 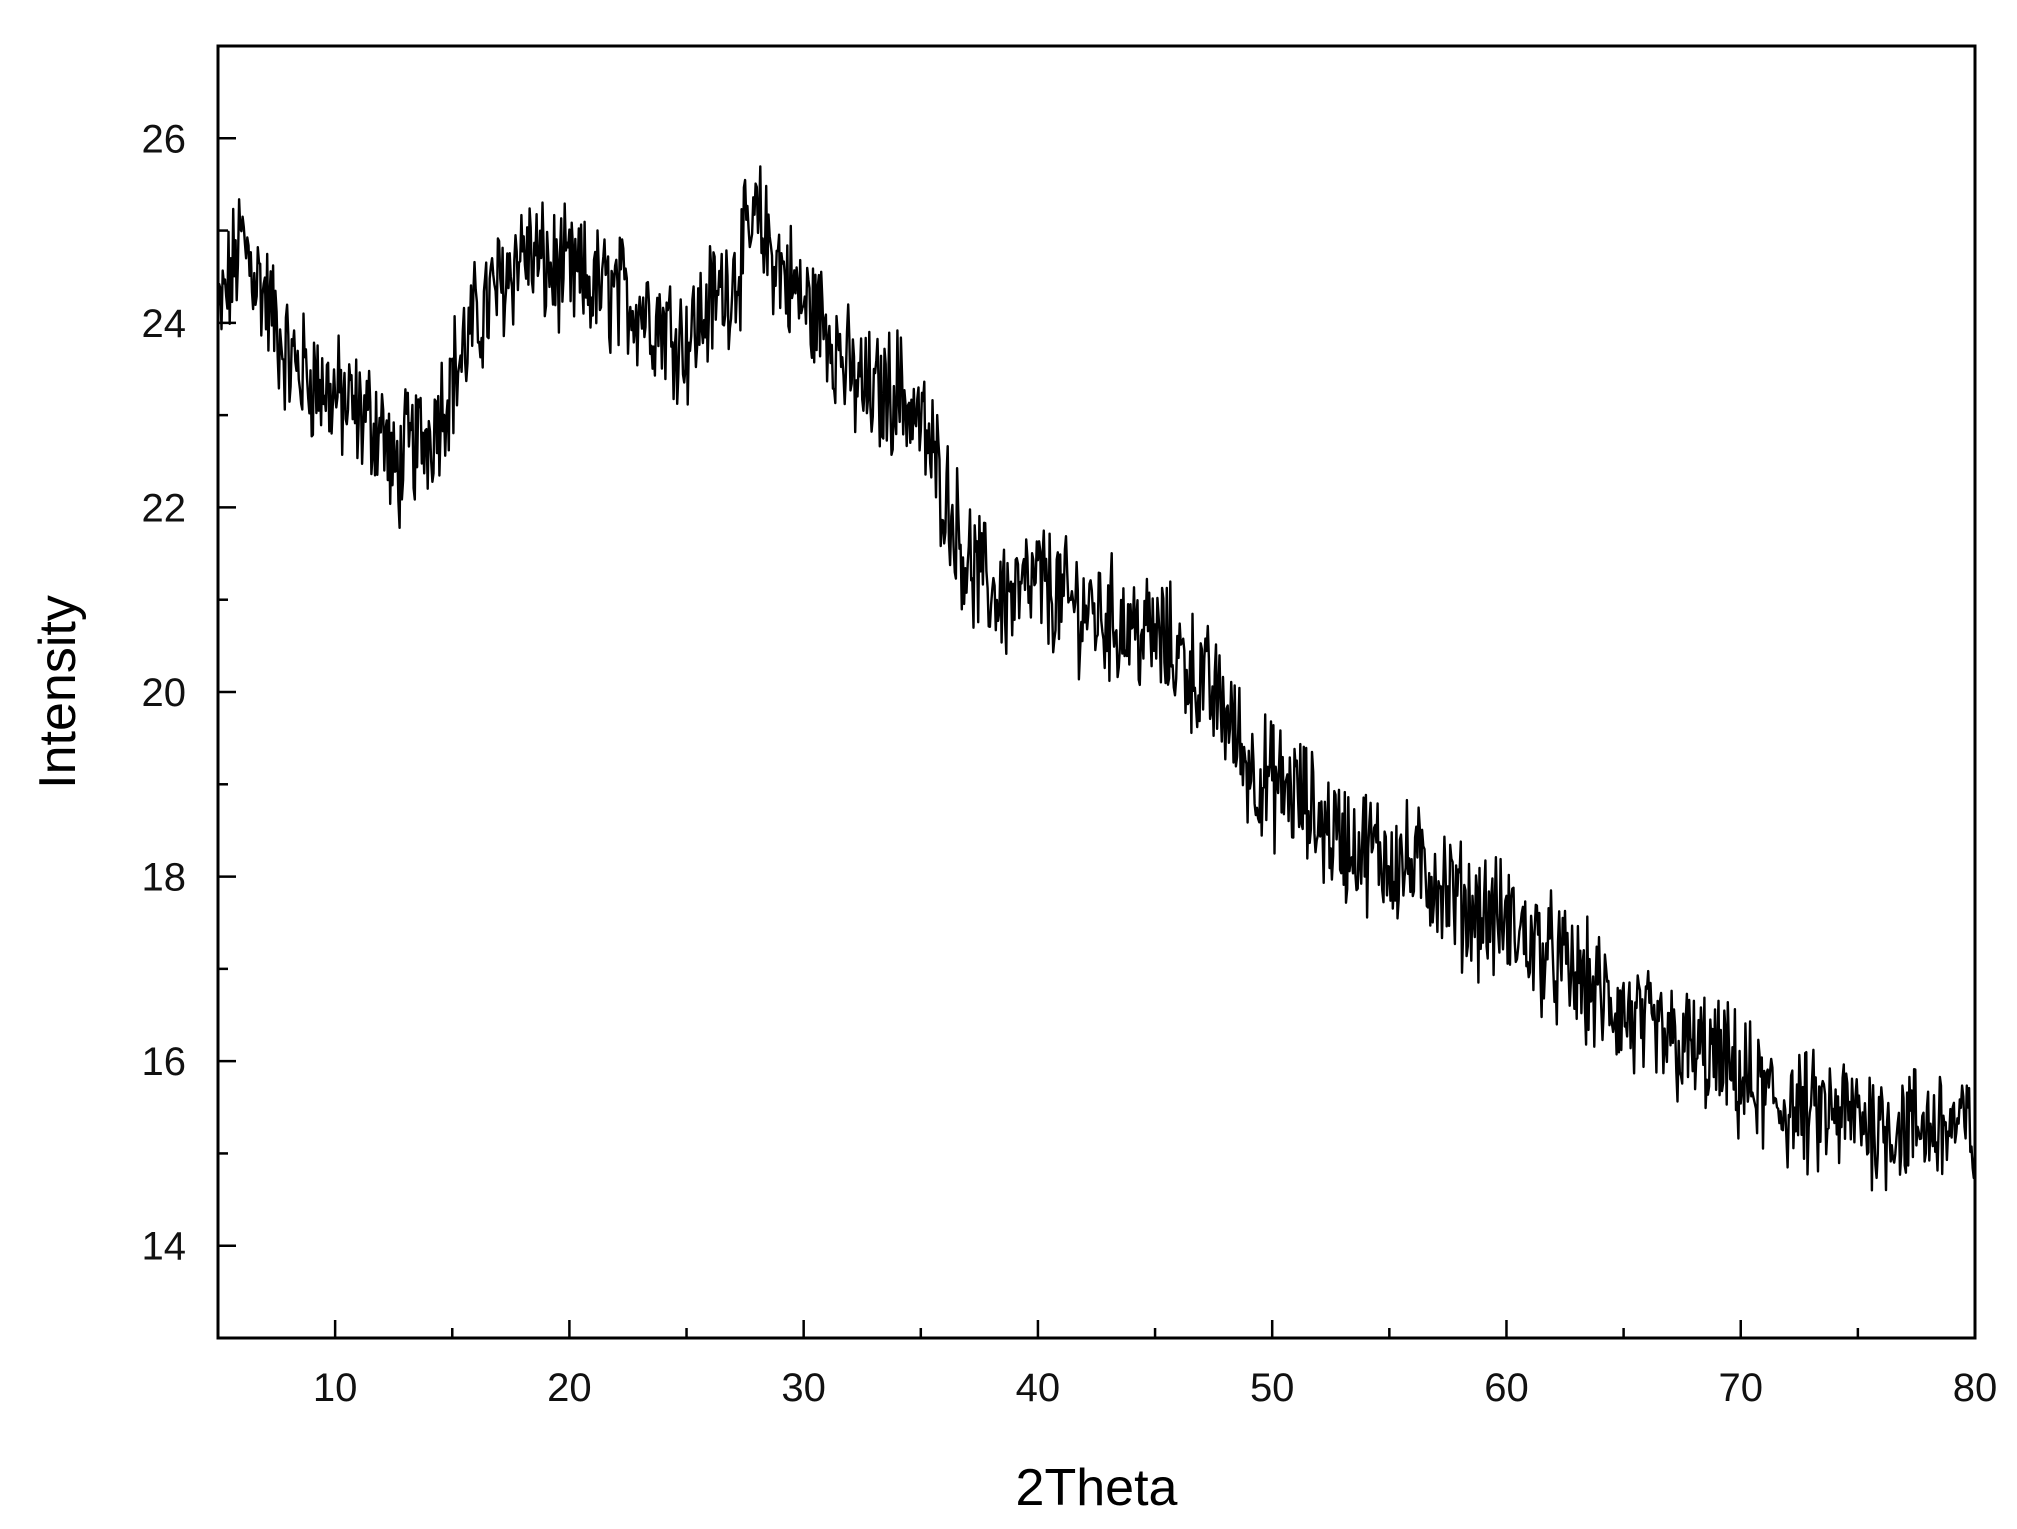 What do you see at coordinates (1097, 1488) in the screenshot?
I see `x-axis-label: 2Theta` at bounding box center [1097, 1488].